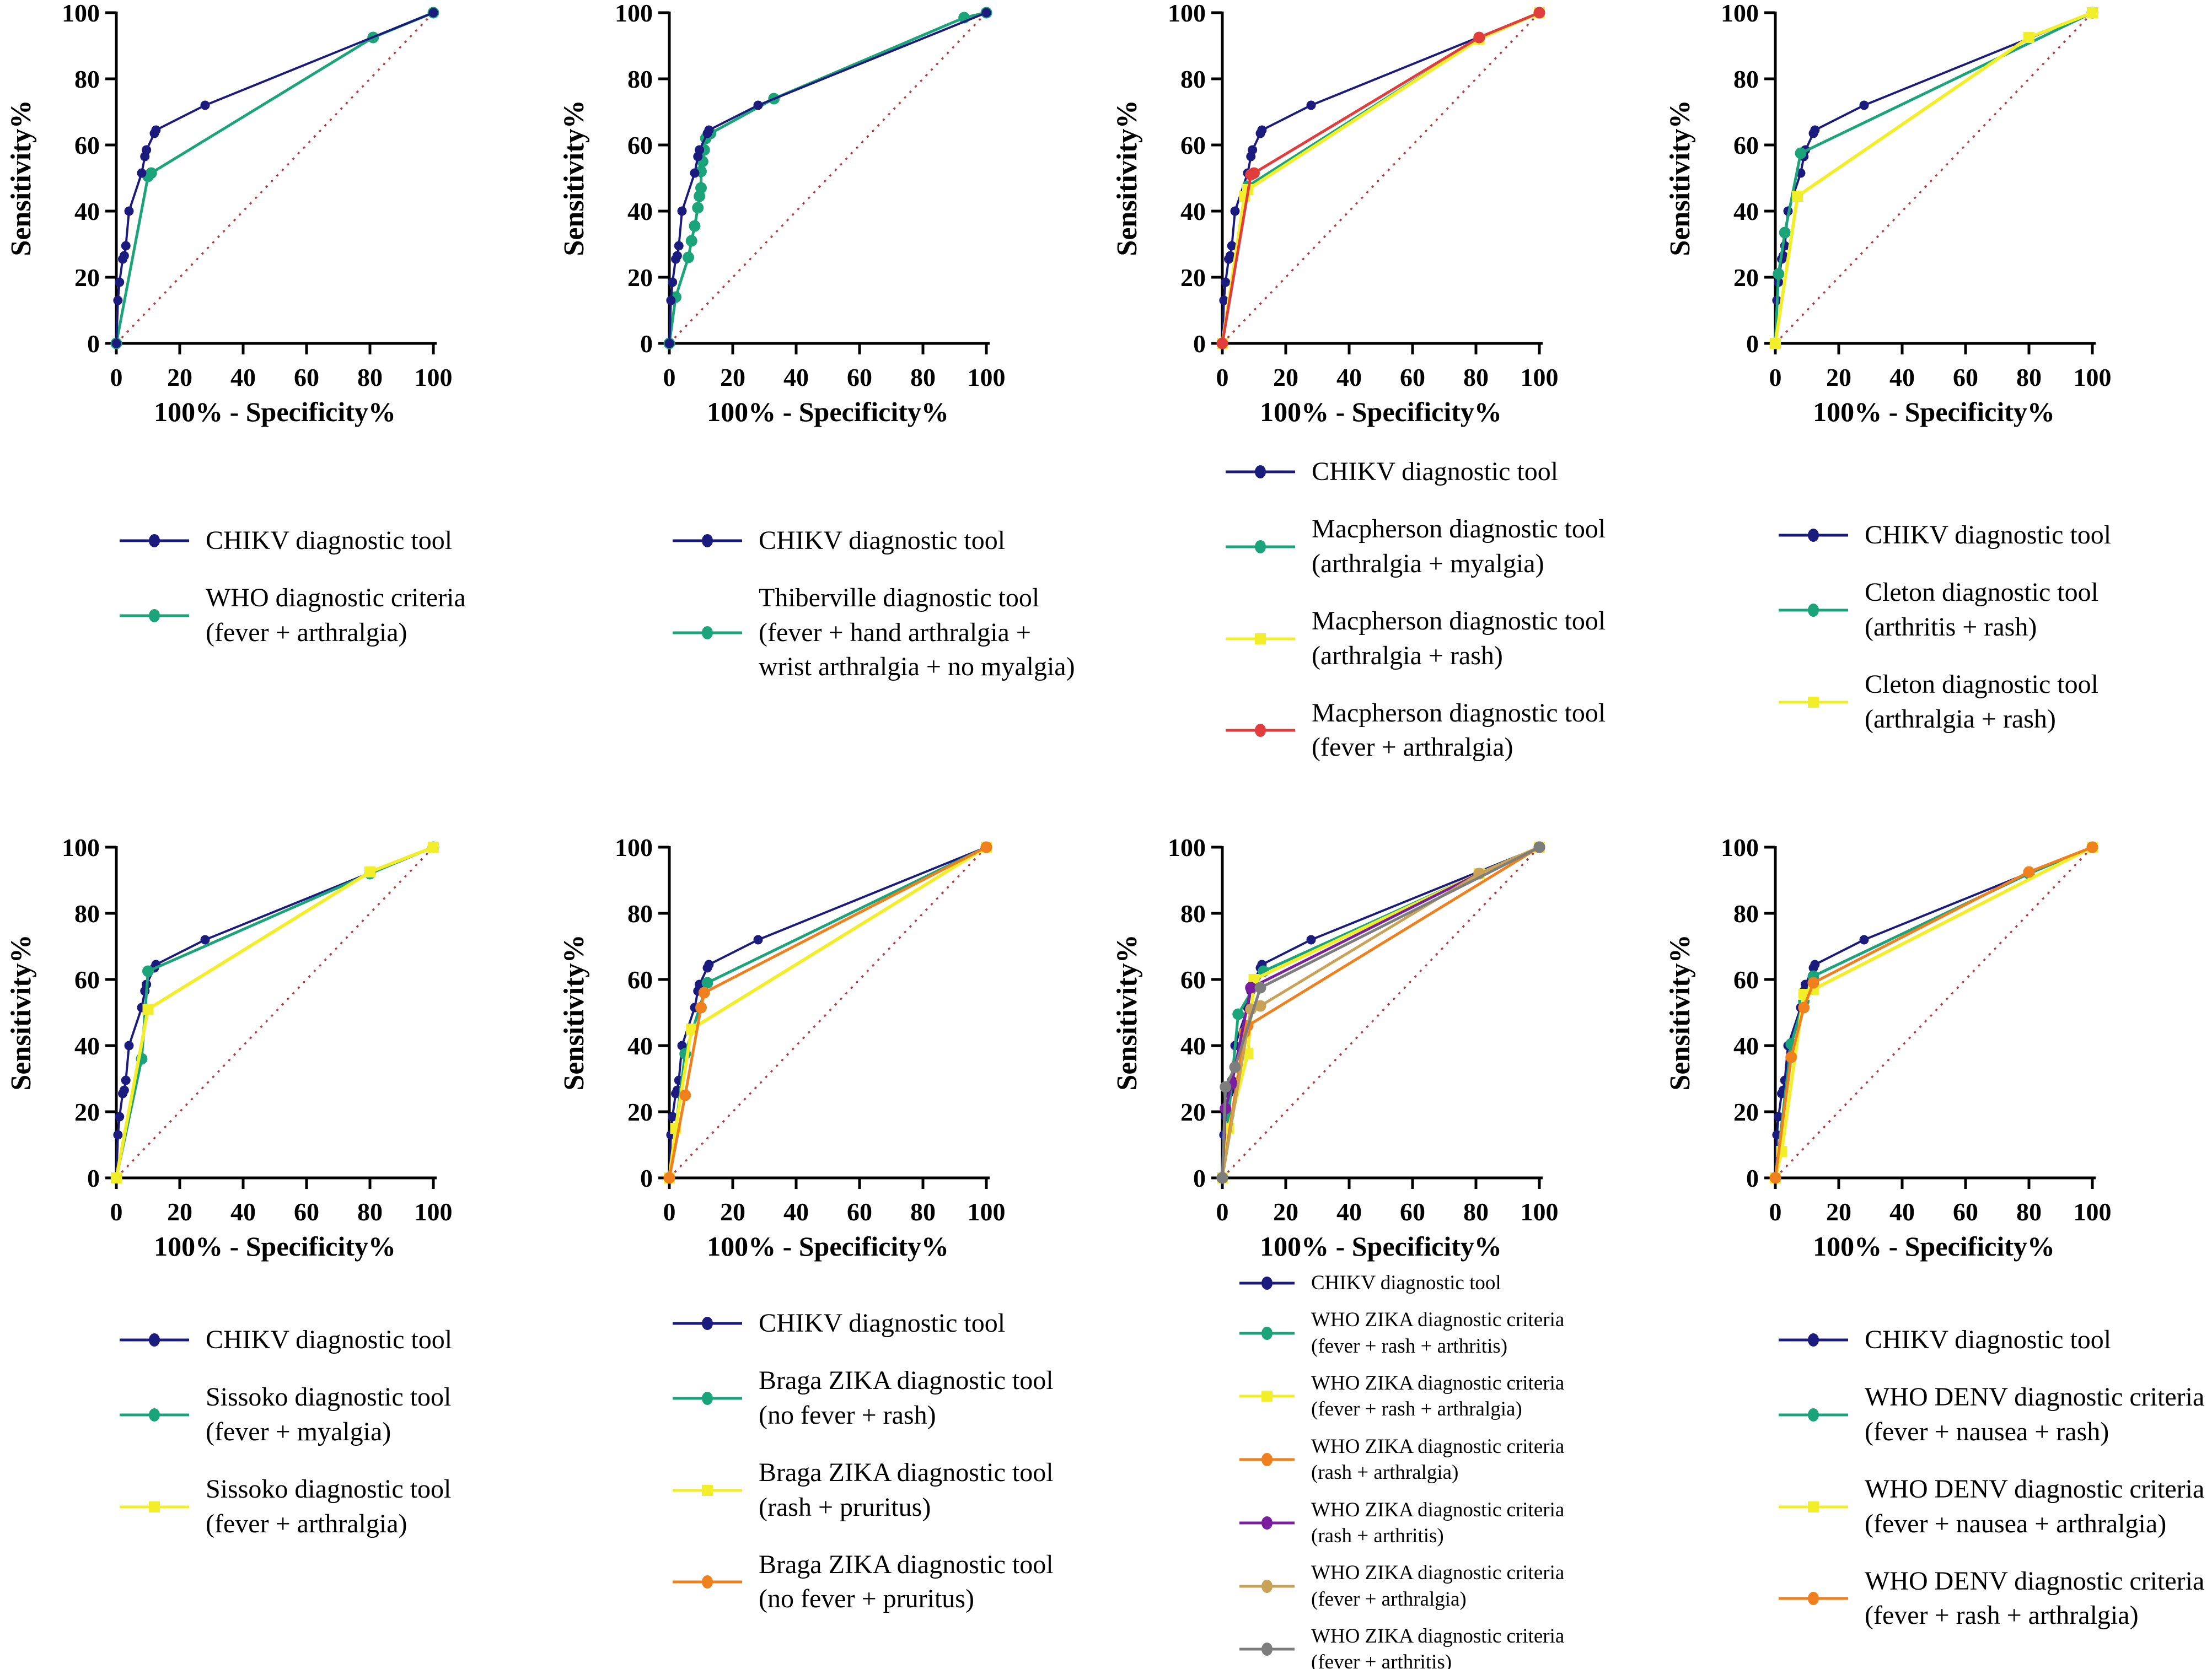  Describe the element at coordinates (1995, 535) in the screenshot. I see `legend-item: CHIKV diagnostic tool` at that location.